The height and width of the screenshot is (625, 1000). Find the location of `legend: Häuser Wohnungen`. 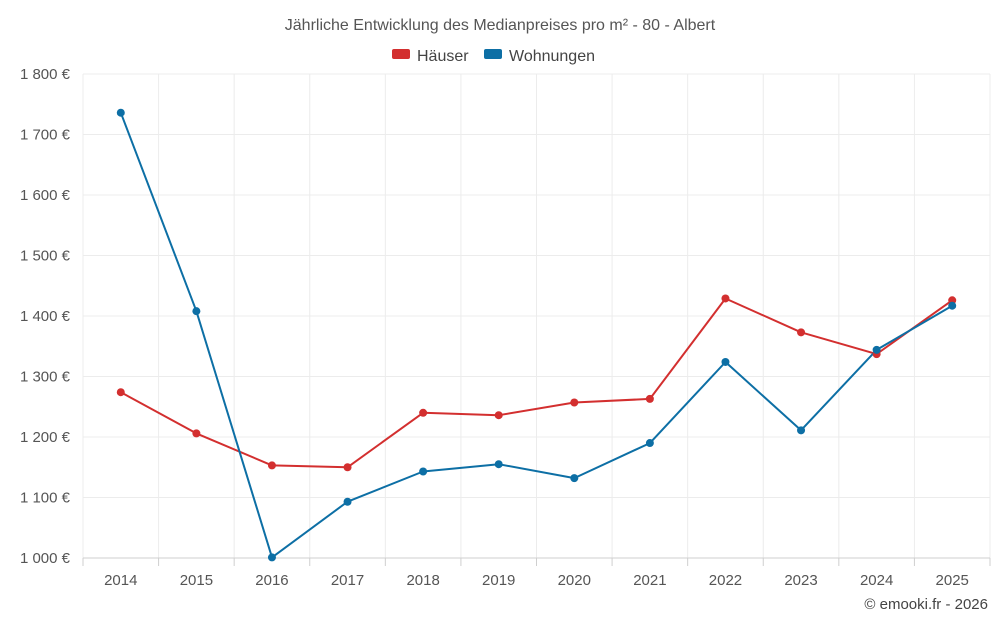

legend: Häuser Wohnungen is located at coordinates (493, 56).